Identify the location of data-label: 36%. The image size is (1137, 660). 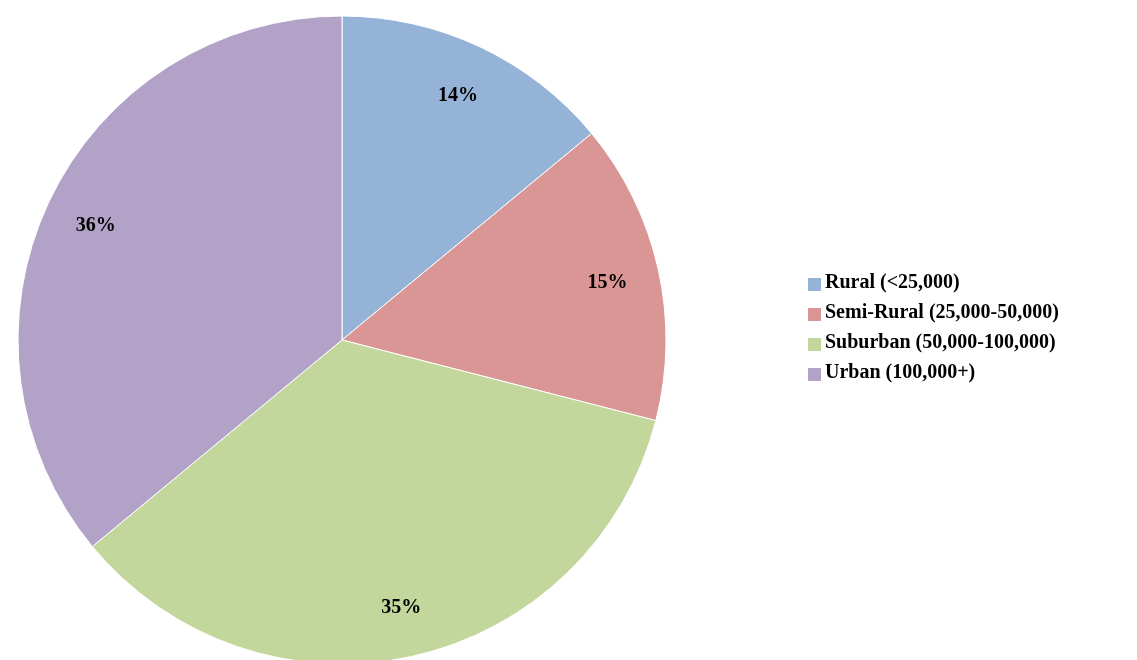
(95, 224).